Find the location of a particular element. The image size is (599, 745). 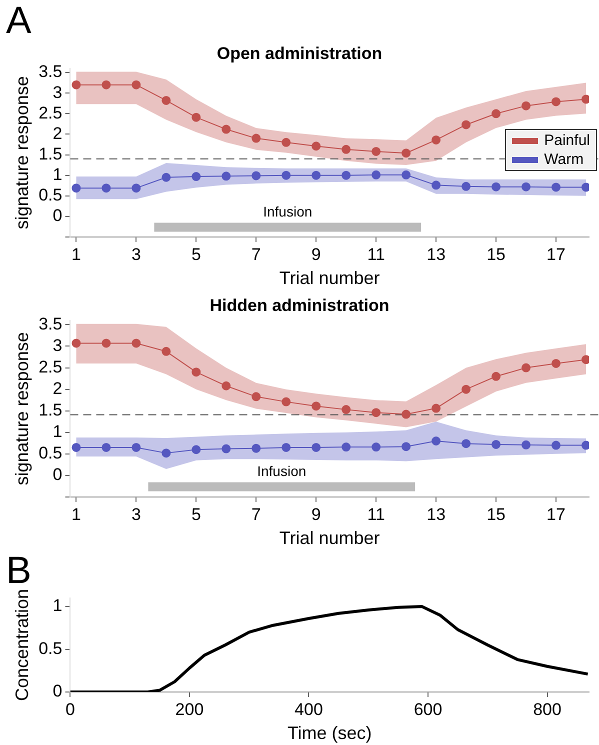

legend-label: Warm is located at coordinates (564, 159).